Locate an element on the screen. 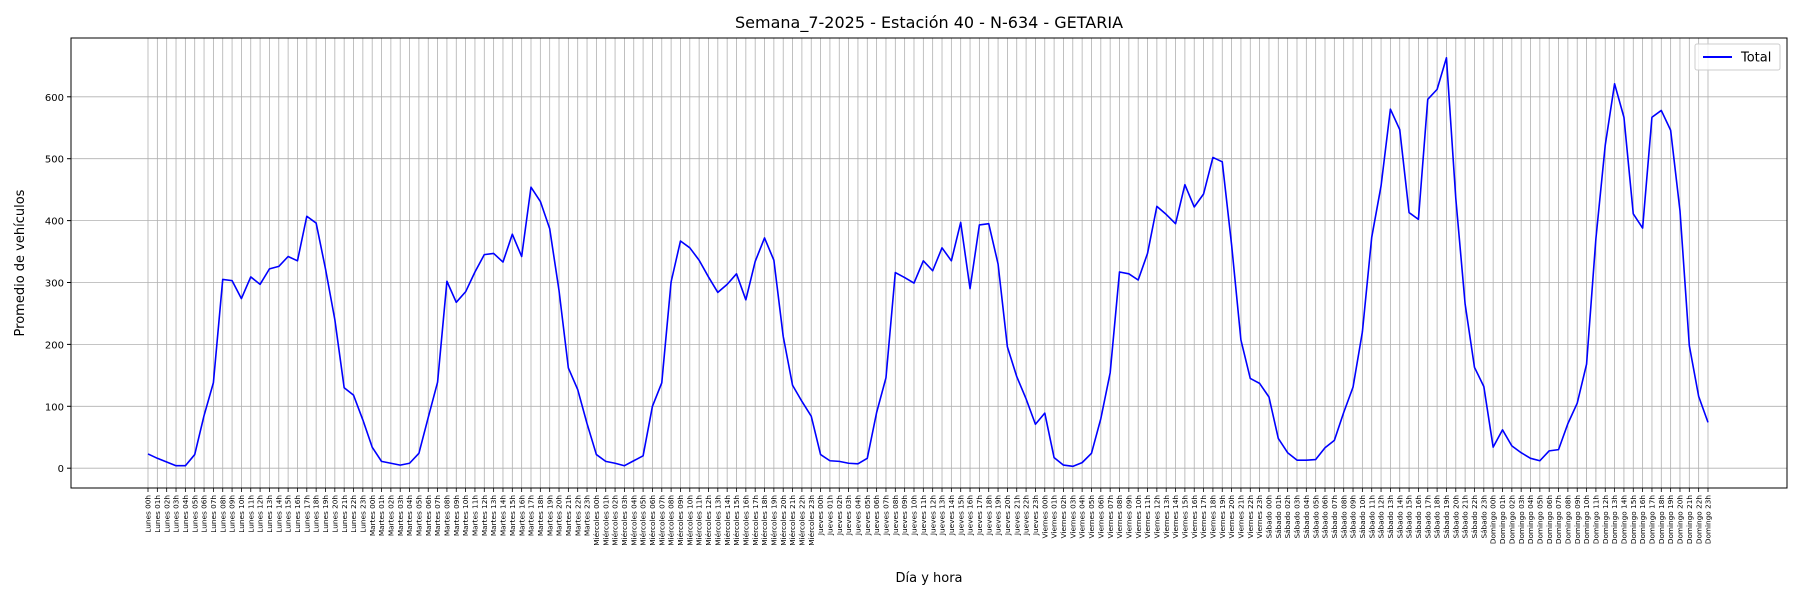 This screenshot has width=1800, height=600. x-tick-label: Miércoles 11h is located at coordinates (699, 520).